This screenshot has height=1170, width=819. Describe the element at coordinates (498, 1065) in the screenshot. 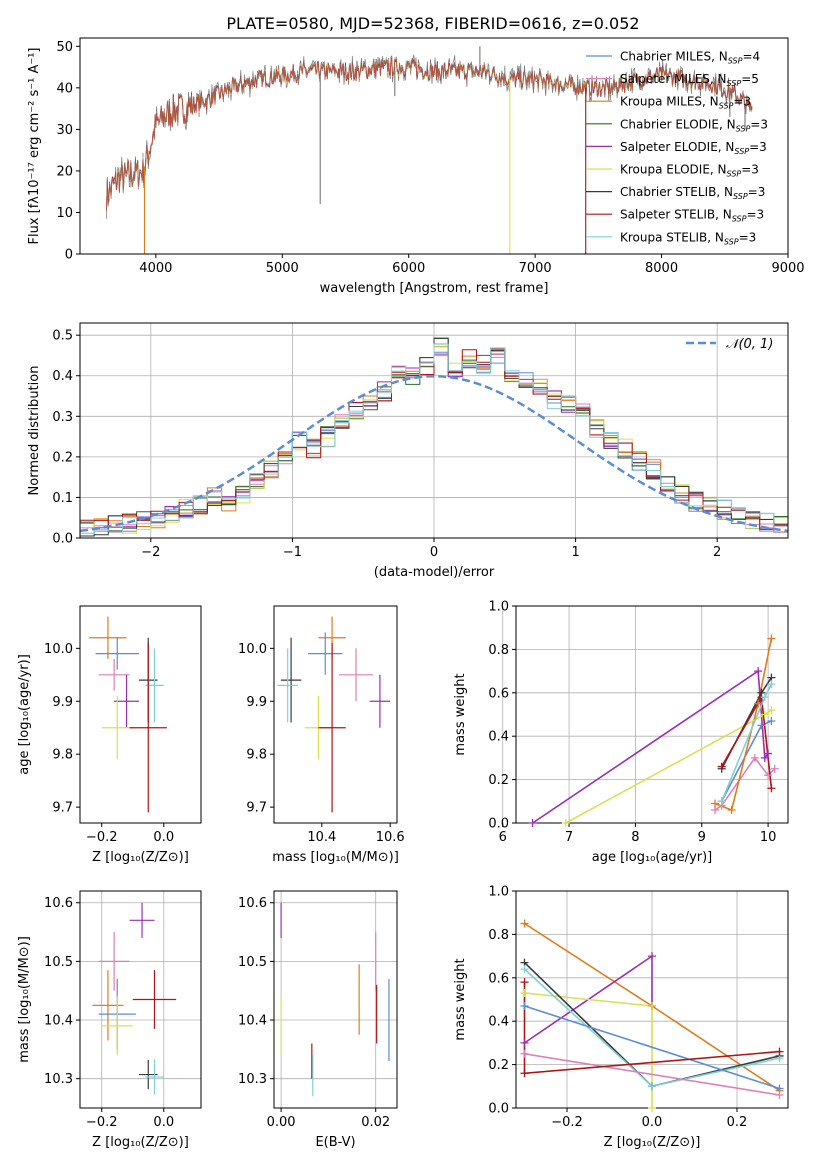

I see `weight_vs_Z-ytick-label: 0.2` at that location.